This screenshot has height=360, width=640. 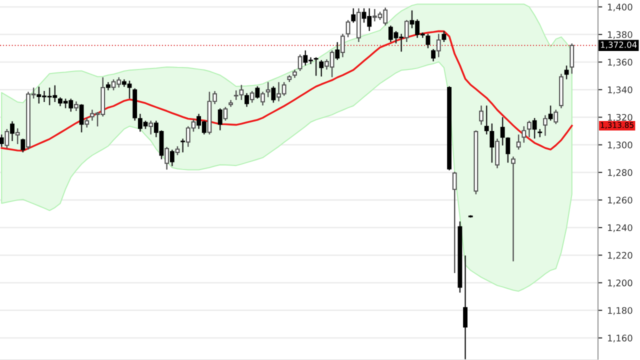 What do you see at coordinates (620, 62) in the screenshot?
I see `y-tick-label: 1,360` at bounding box center [620, 62].